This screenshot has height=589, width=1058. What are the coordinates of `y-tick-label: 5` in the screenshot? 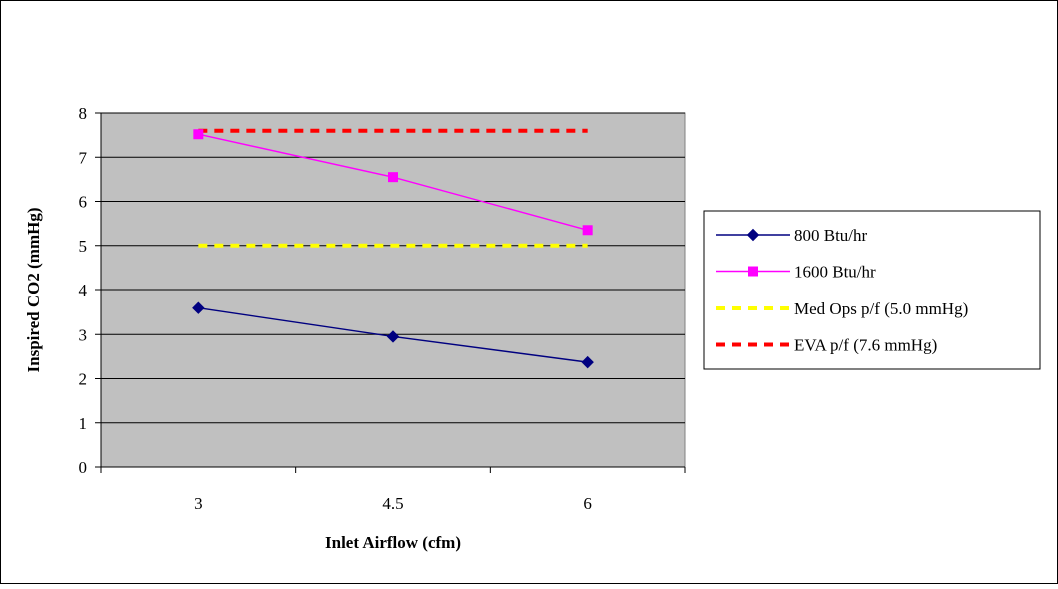 It's located at (83, 246).